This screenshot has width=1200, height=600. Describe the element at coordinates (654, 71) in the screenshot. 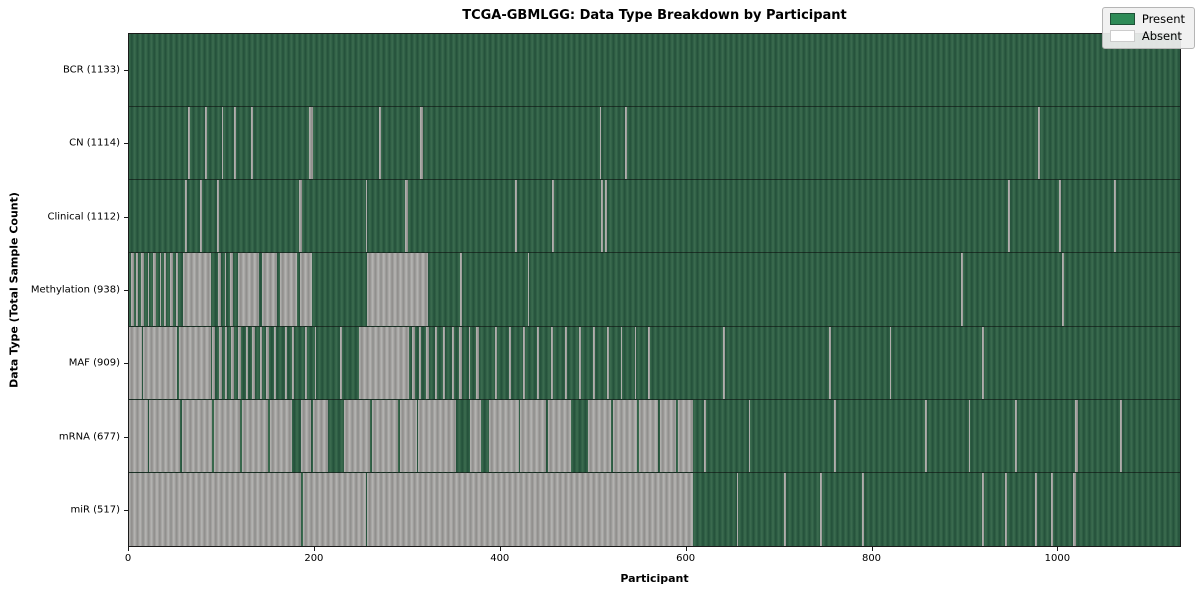

I see `heatmap-row-BCR` at that location.